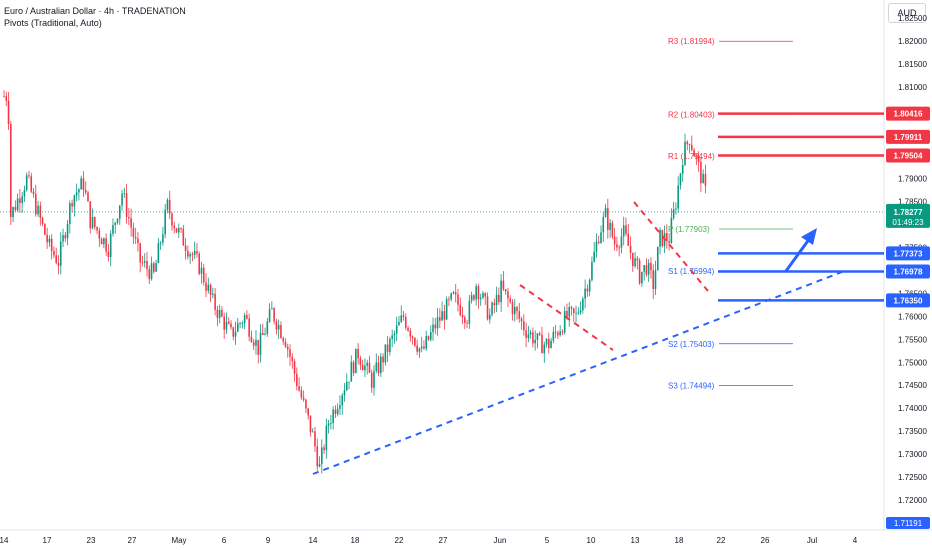 The image size is (932, 550). Describe the element at coordinates (912, 362) in the screenshot. I see `y-tick-label: 1.75000` at that location.